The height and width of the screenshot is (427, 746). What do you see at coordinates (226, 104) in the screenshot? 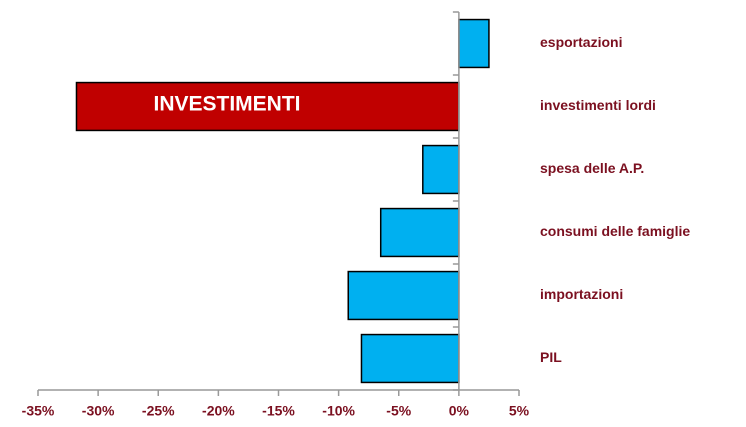
I see `annotation: INVESTIMENTI` at bounding box center [226, 104].